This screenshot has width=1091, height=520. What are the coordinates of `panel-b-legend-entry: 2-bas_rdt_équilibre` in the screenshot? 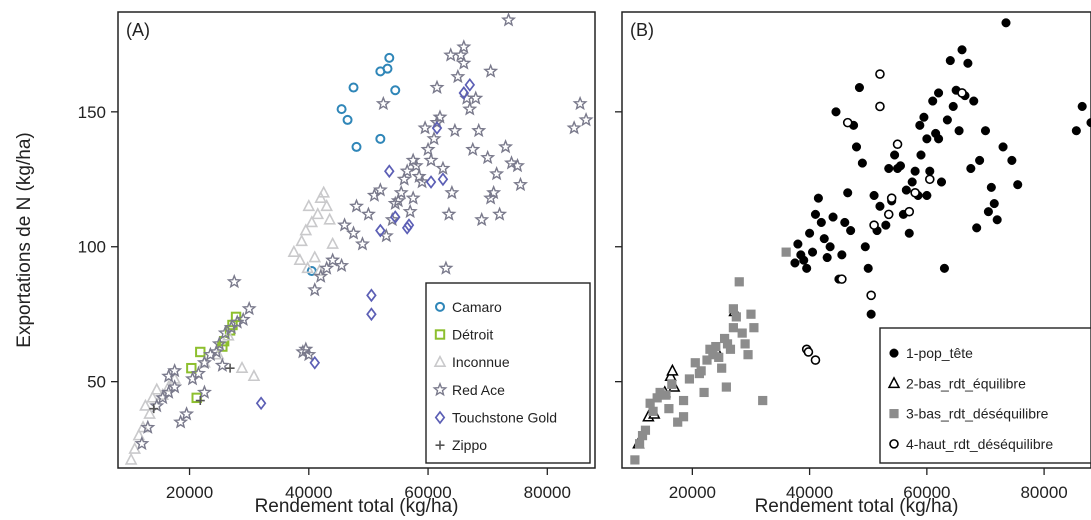 It's located at (966, 383).